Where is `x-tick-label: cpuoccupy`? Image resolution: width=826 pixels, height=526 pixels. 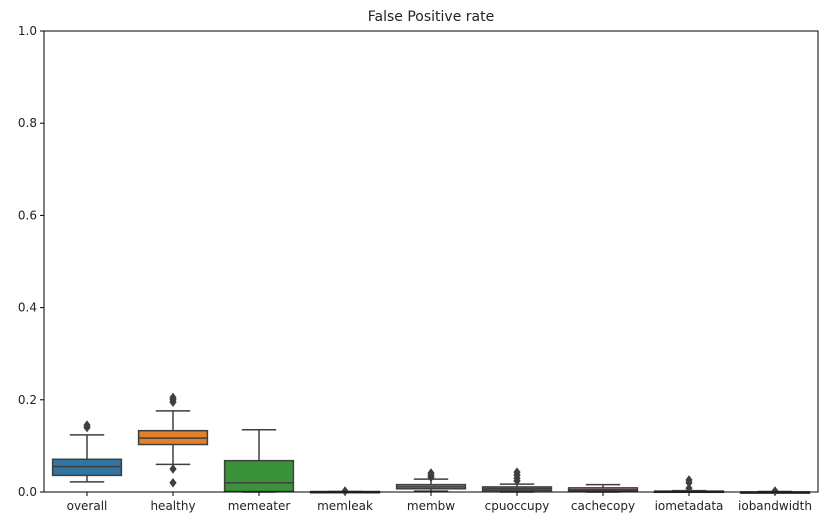
x-tick-label: cpuoccupy is located at coordinates (517, 506).